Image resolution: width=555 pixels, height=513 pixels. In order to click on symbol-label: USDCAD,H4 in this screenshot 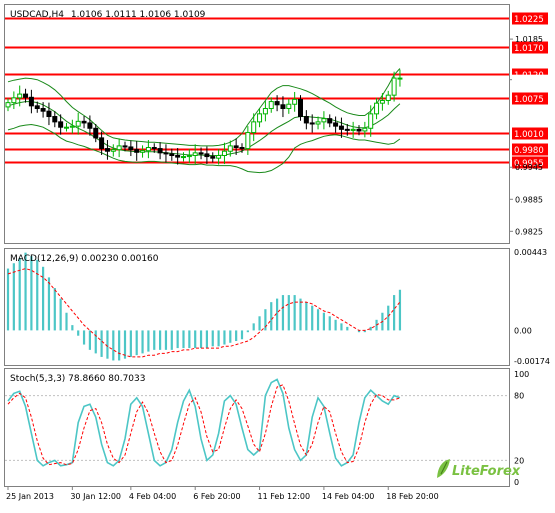, I will do `click(37, 15)`.